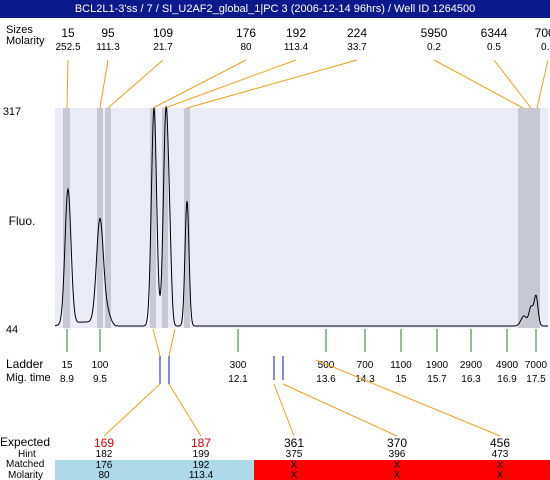 This screenshot has height=480, width=550. I want to click on mig-time-label: Mig. time, so click(28, 378).